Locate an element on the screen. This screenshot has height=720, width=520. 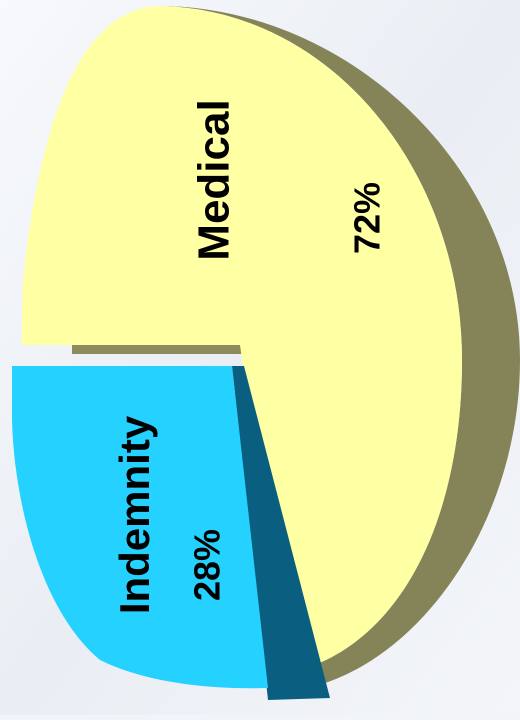
medical-value-label: 72% is located at coordinates (367, 218).